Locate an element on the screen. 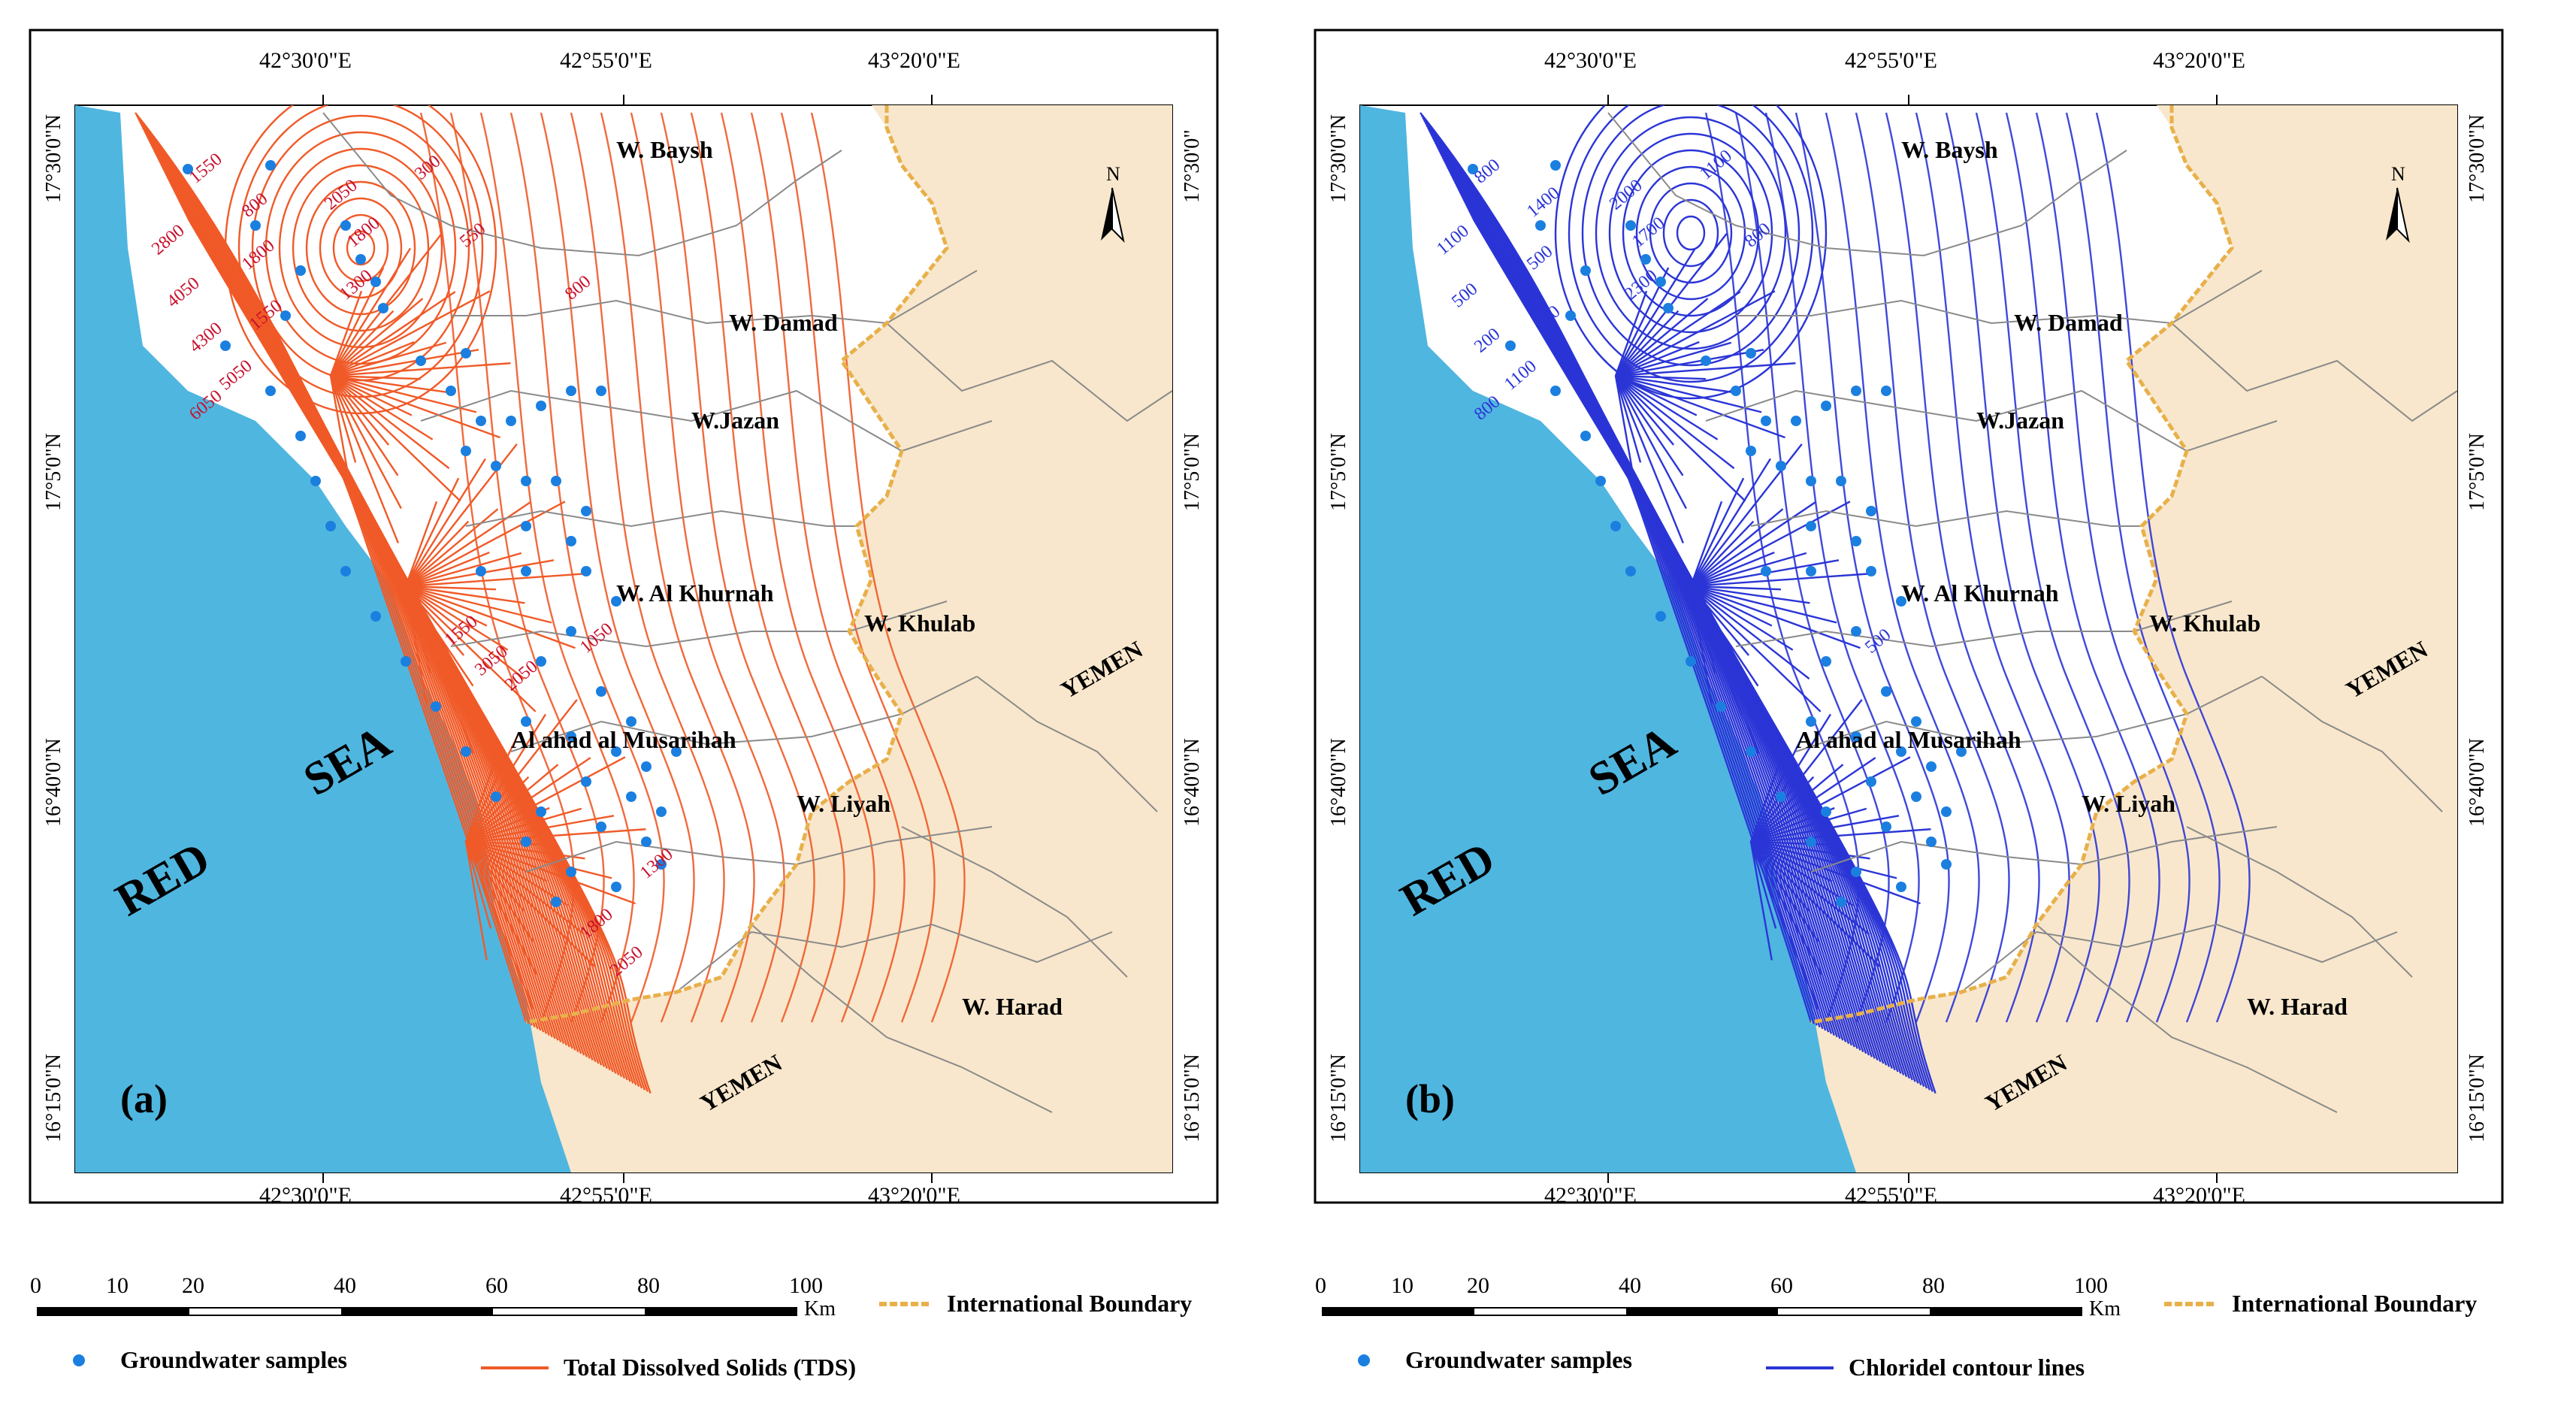  panel-label: (a) is located at coordinates (144, 1098).